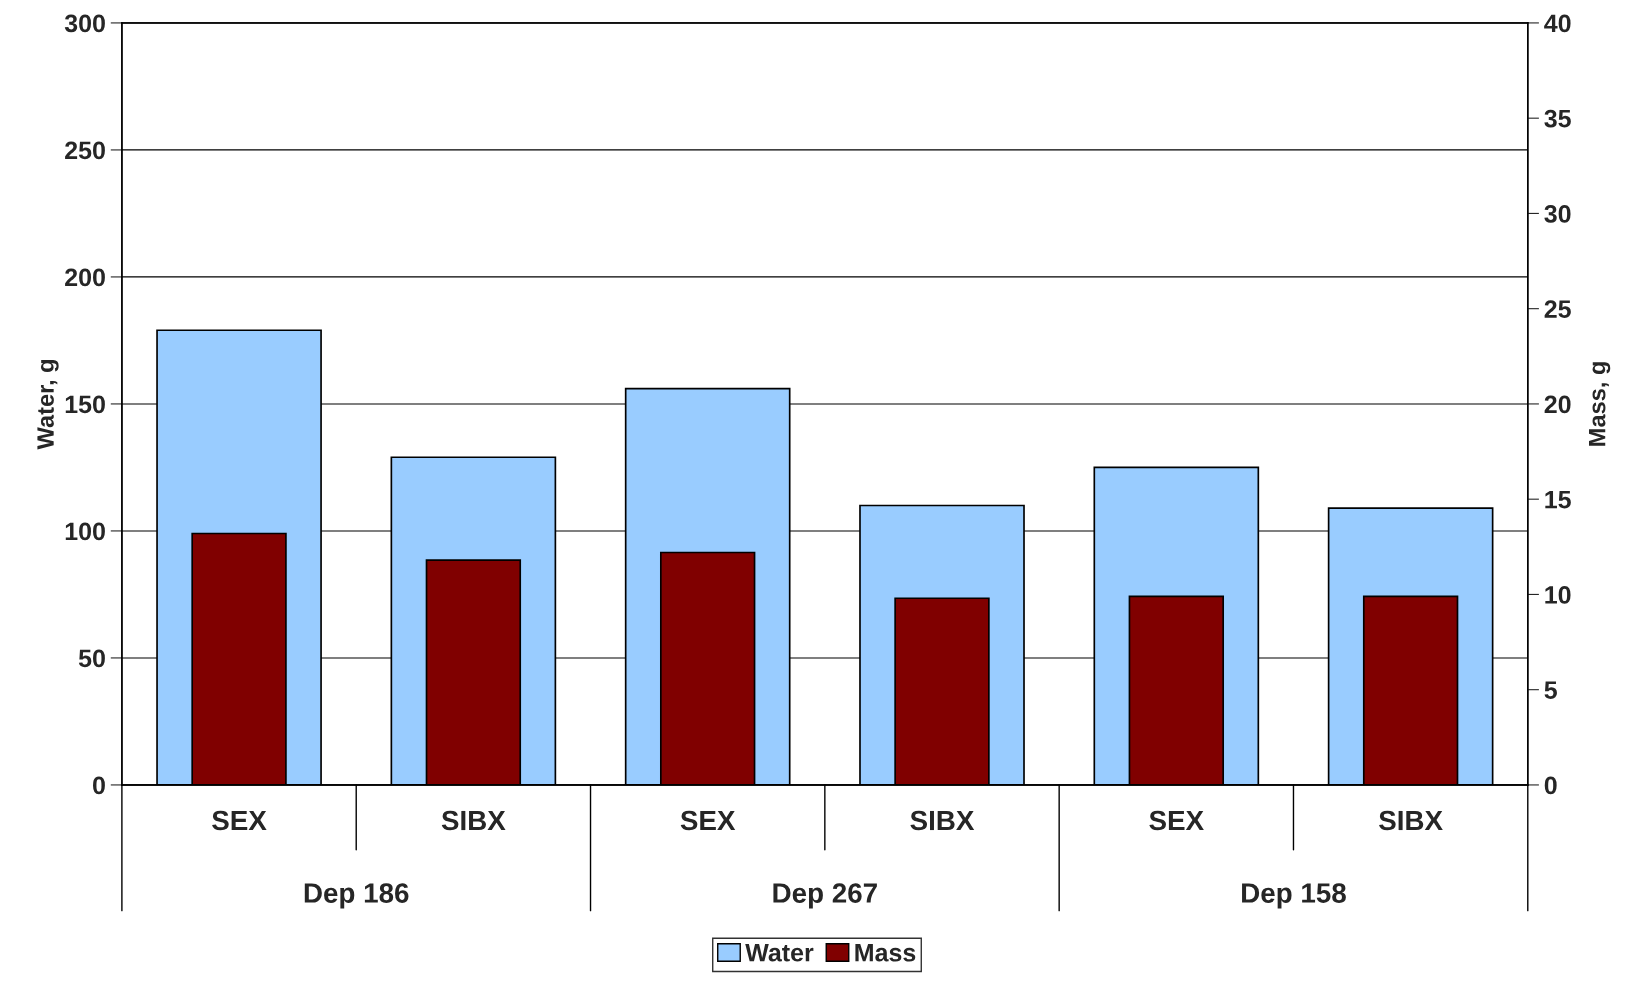 The width and height of the screenshot is (1634, 984). Describe the element at coordinates (99, 785) in the screenshot. I see `y-tick-label: 0` at that location.